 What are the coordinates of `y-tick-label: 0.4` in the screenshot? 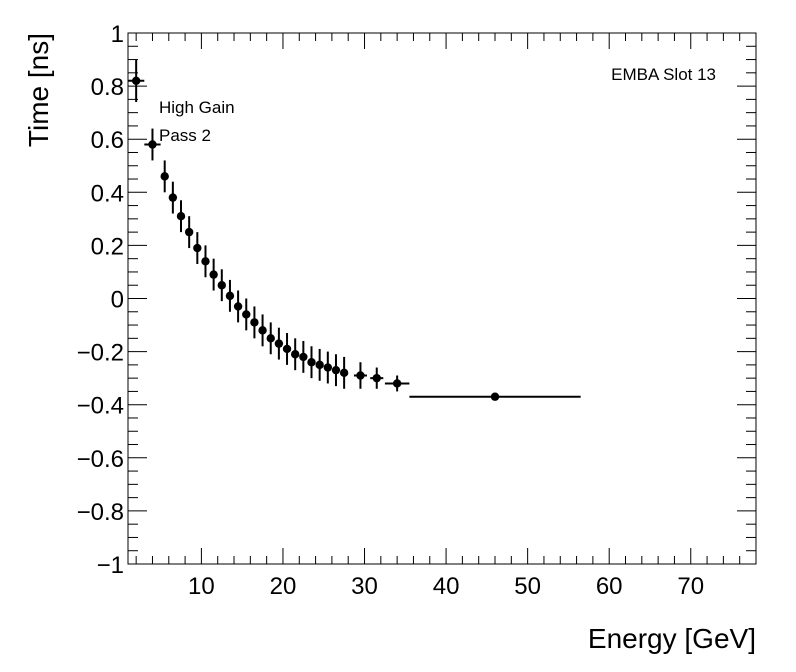 It's located at (107, 193).